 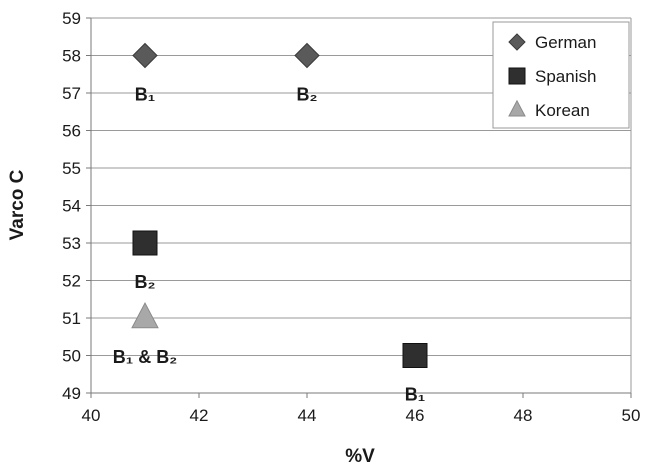 I want to click on y-tick-label: 59, so click(x=71, y=18).